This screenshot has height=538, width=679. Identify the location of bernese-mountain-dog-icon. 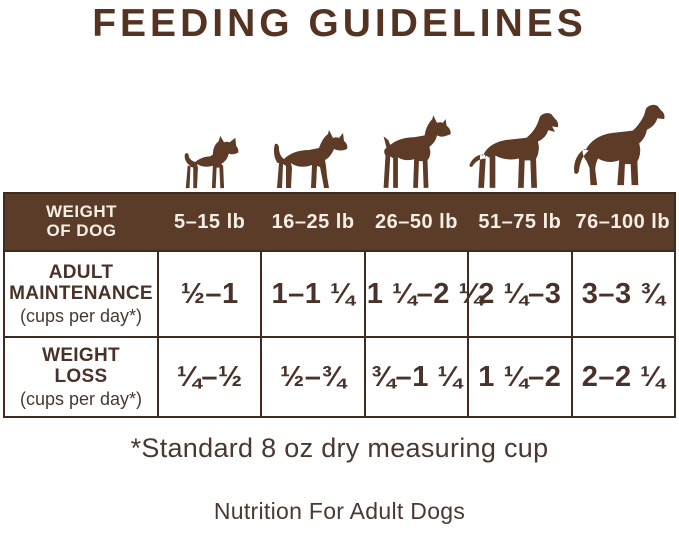
(623, 145).